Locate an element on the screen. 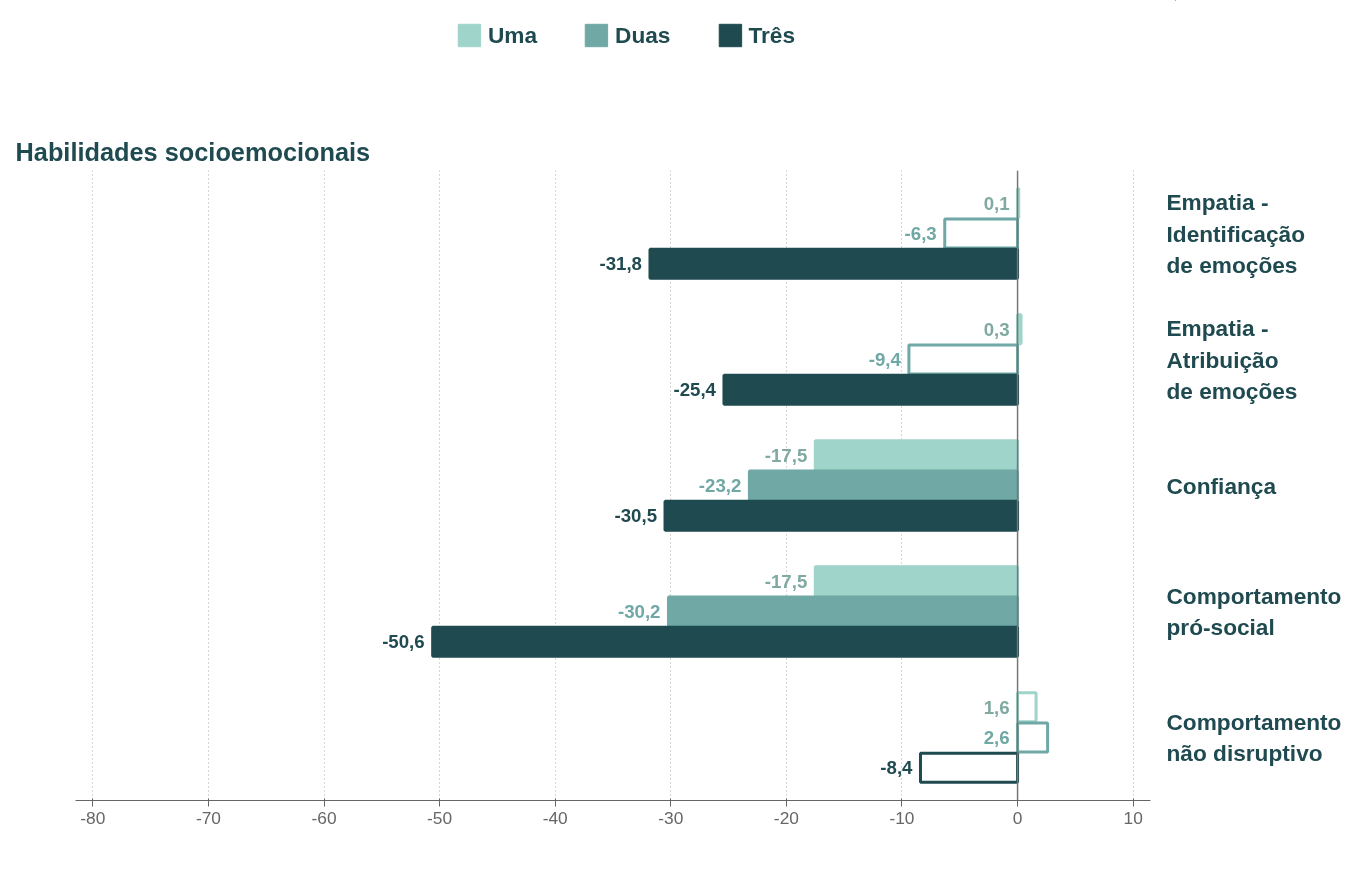 The height and width of the screenshot is (876, 1369). data-label: -25,4 is located at coordinates (695, 390).